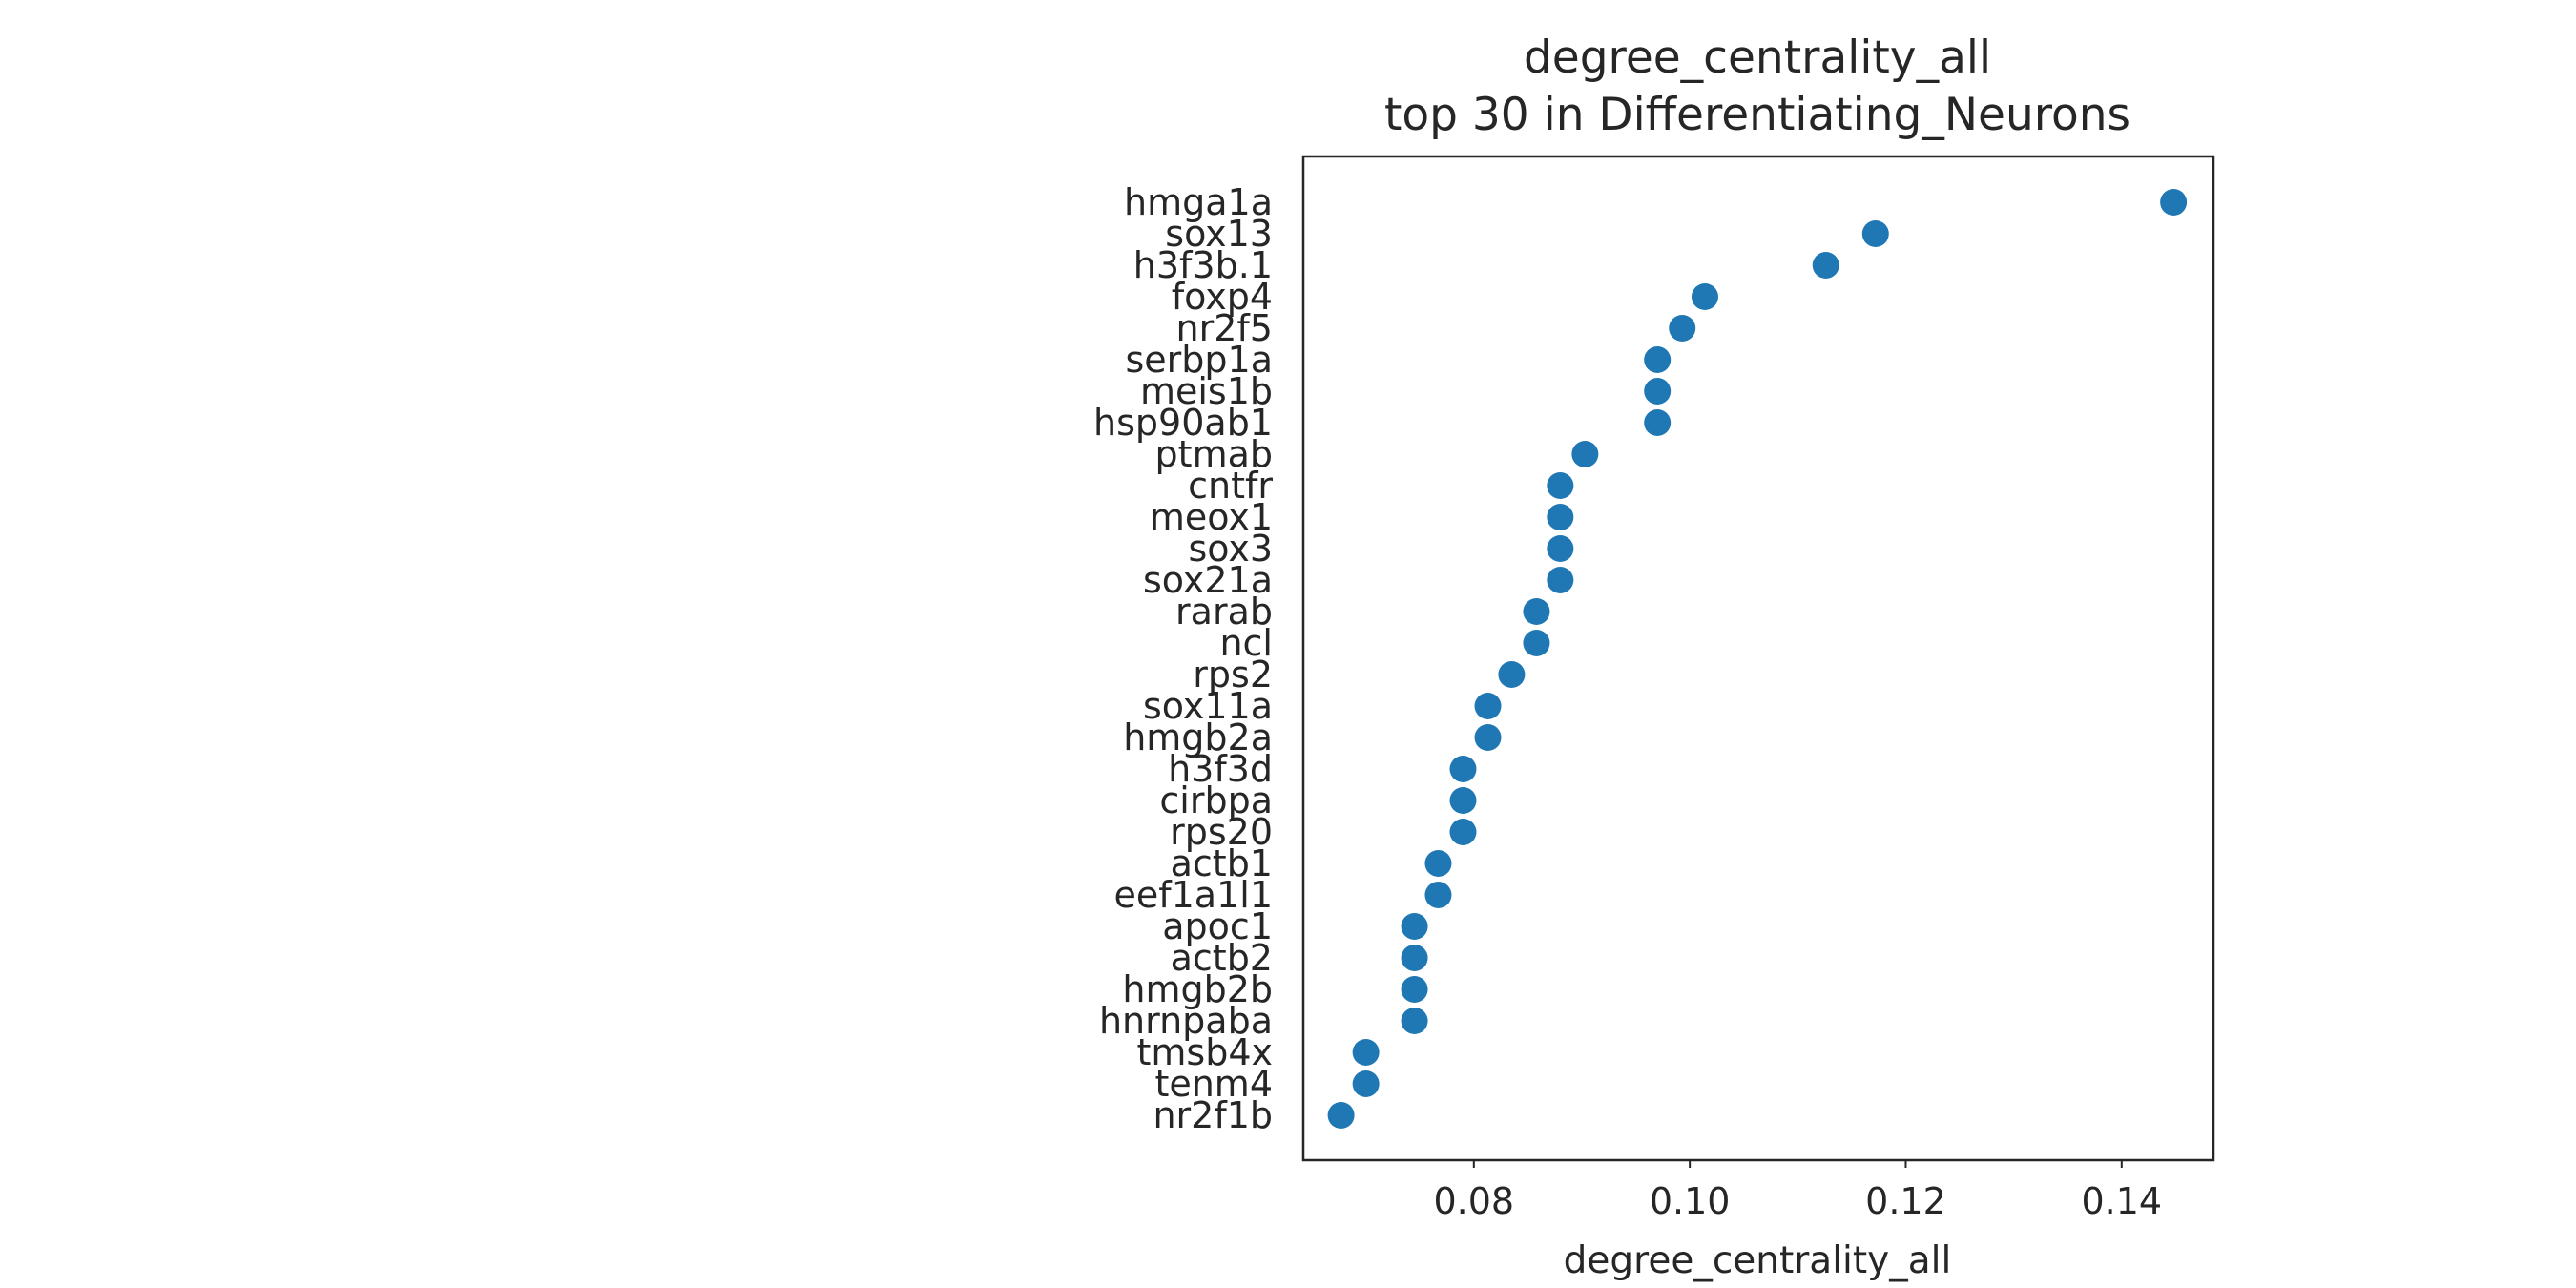 Image resolution: width=2576 pixels, height=1288 pixels. What do you see at coordinates (1414, 958) in the screenshot?
I see `data-point-actb2` at bounding box center [1414, 958].